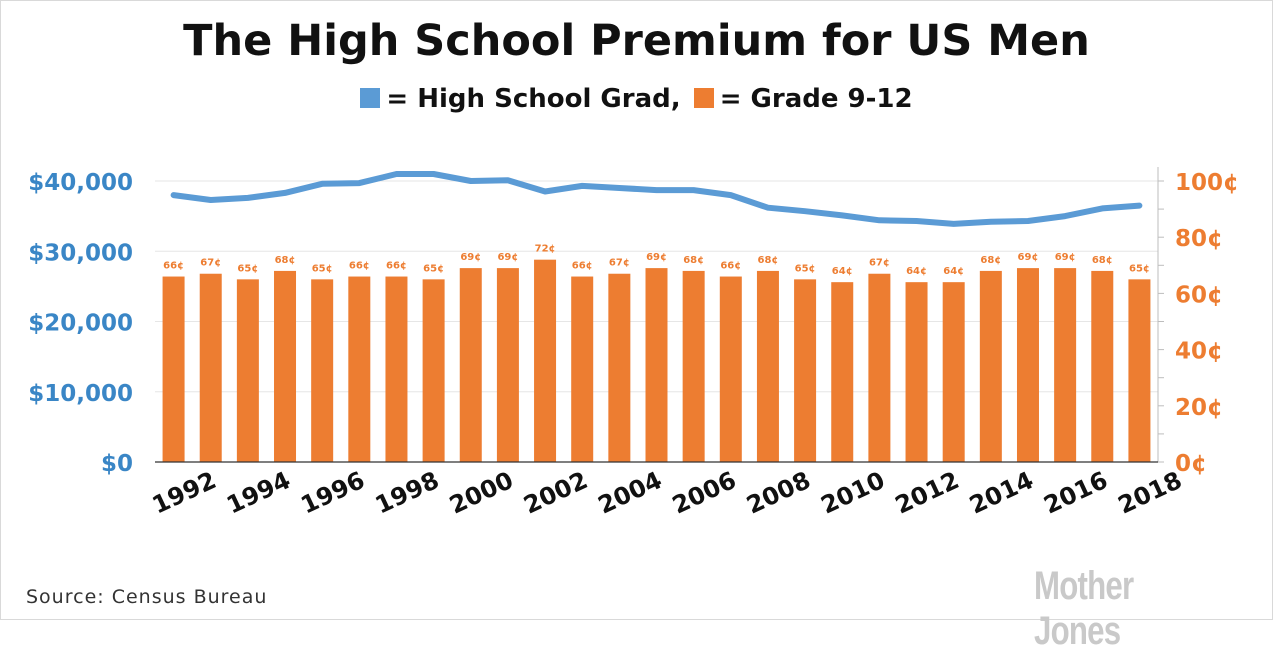 The image size is (1273, 654). I want to click on chart-legend: = High School Grad, = Grade 9-12, so click(636, 99).